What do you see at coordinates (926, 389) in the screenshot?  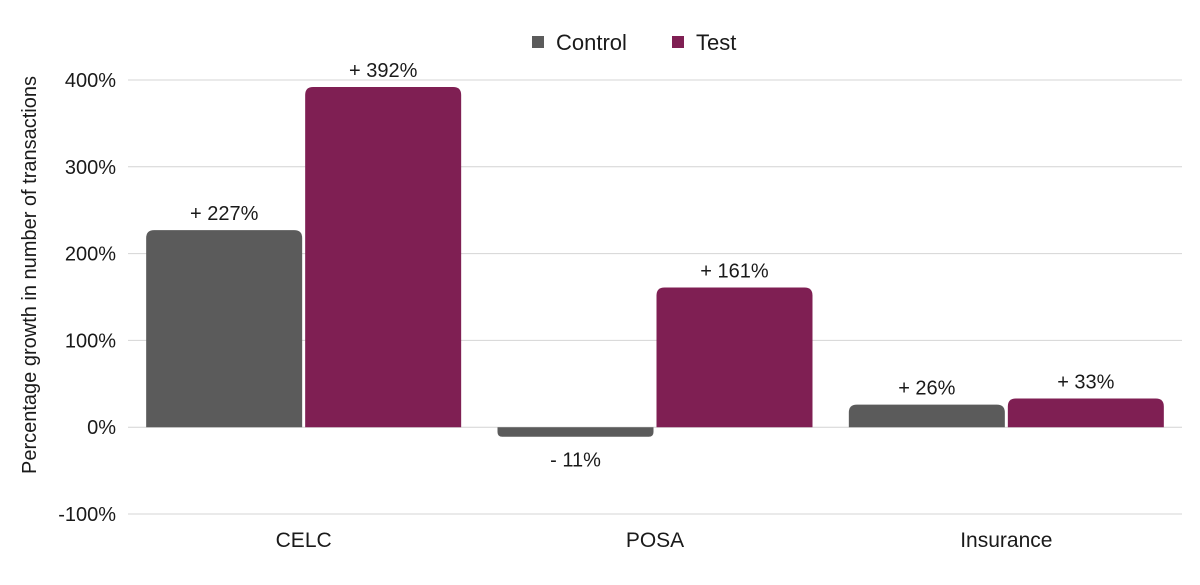 I see `data-label: + 26%` at bounding box center [926, 389].